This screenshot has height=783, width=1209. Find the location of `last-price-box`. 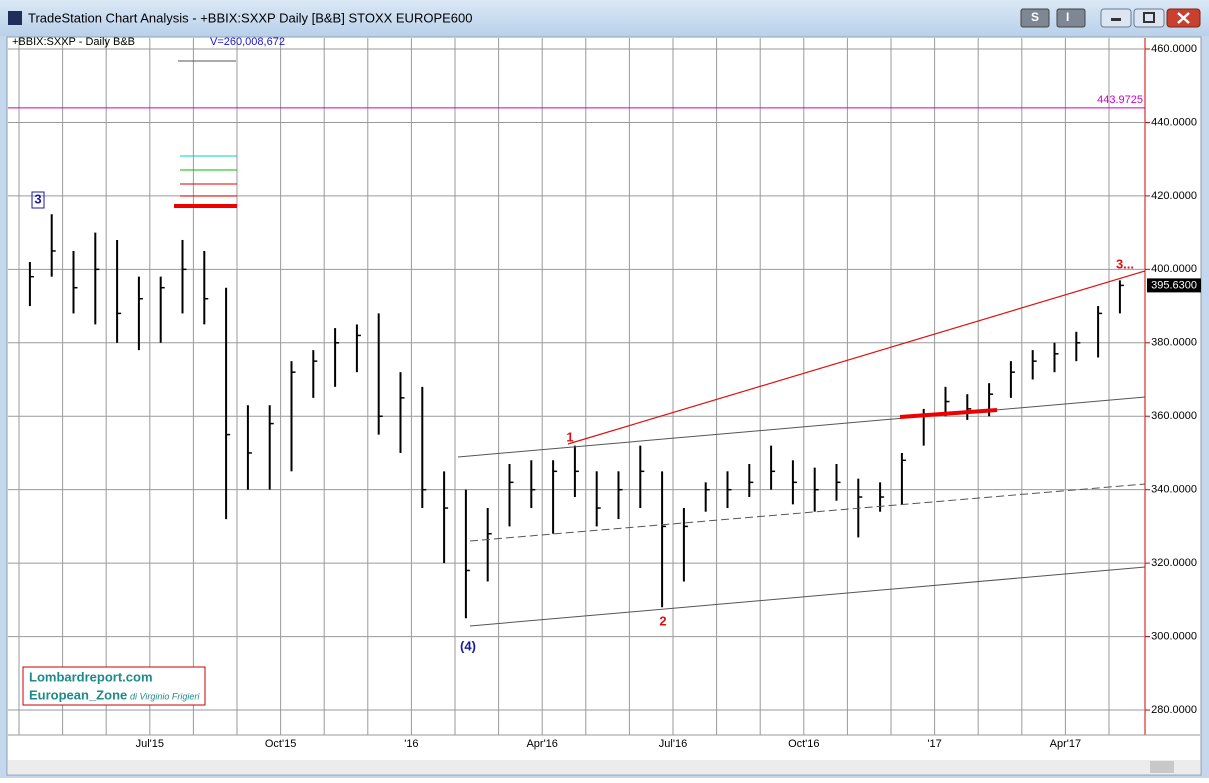

last-price-box is located at coordinates (1174, 285).